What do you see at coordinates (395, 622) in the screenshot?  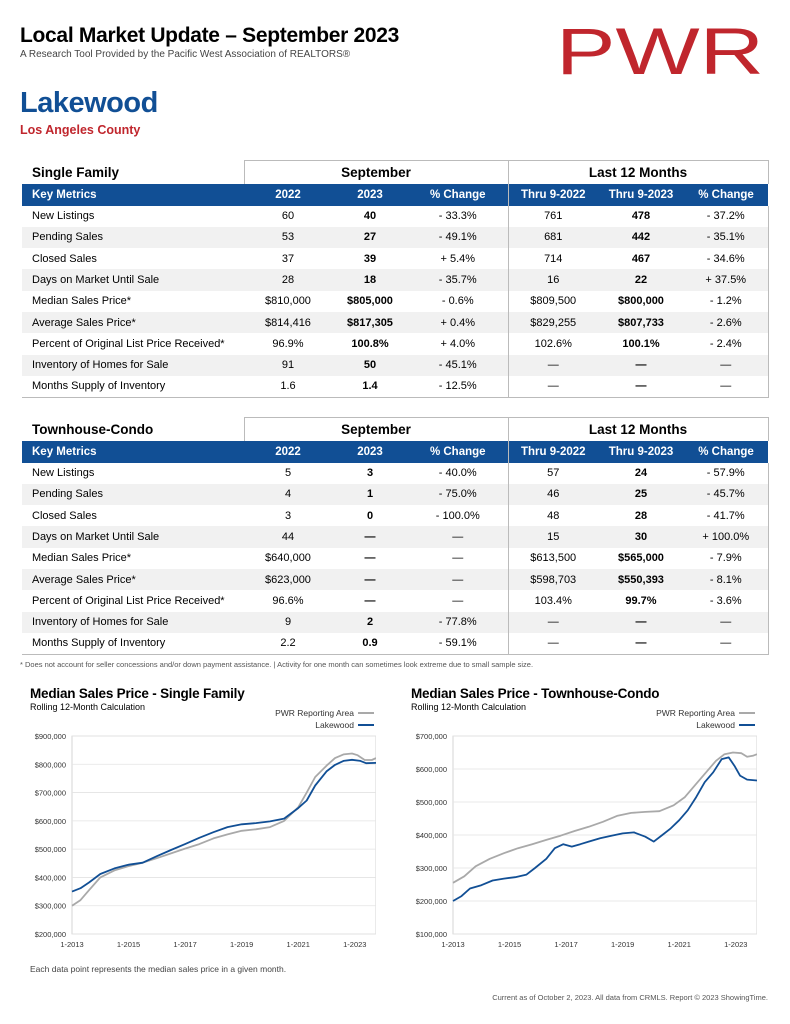 I see `table-row: Inventory of Homes for Sale 9 2- 77.8% — — —` at bounding box center [395, 622].